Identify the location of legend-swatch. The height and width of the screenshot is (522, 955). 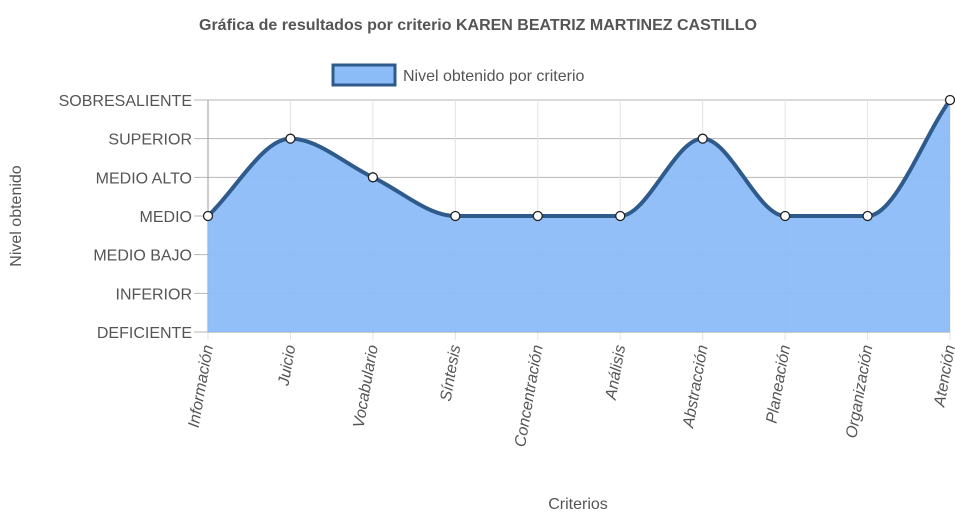
(364, 75).